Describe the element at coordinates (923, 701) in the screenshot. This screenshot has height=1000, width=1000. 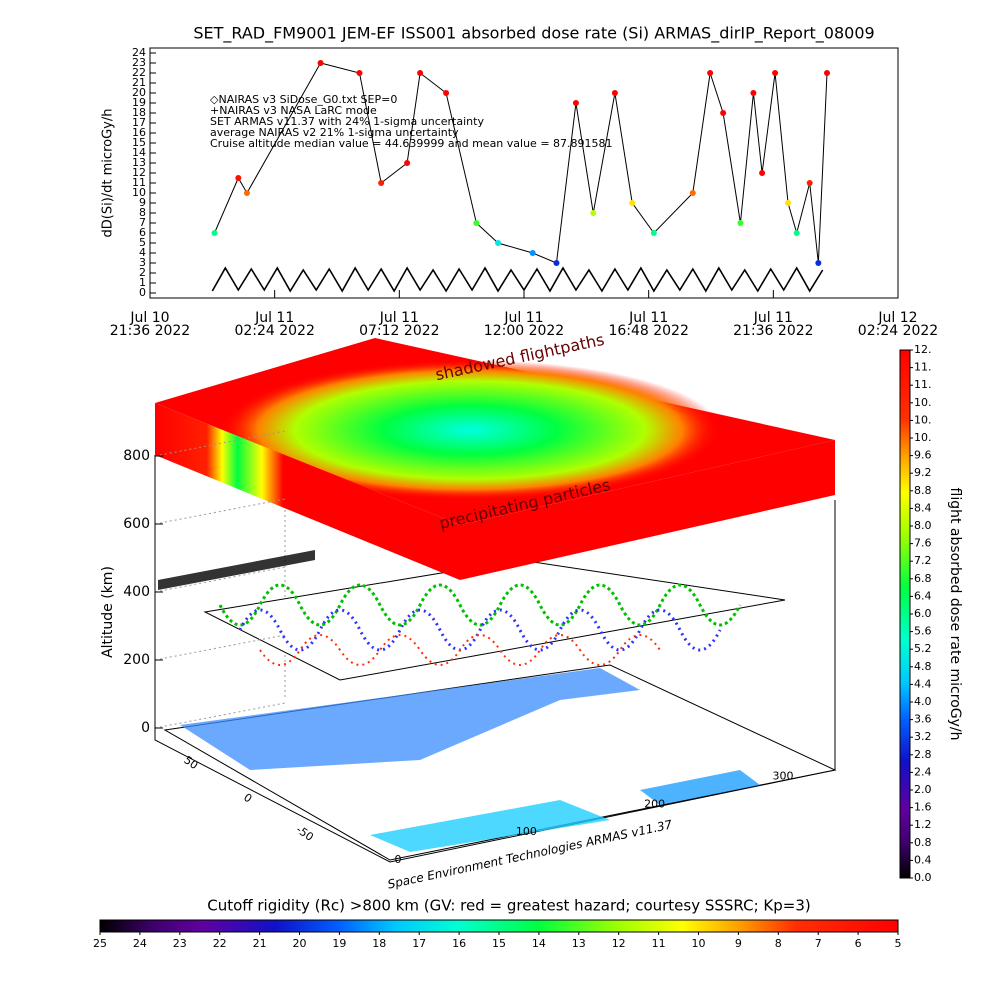
I see `colorbar-tick-label: 4.0` at that location.